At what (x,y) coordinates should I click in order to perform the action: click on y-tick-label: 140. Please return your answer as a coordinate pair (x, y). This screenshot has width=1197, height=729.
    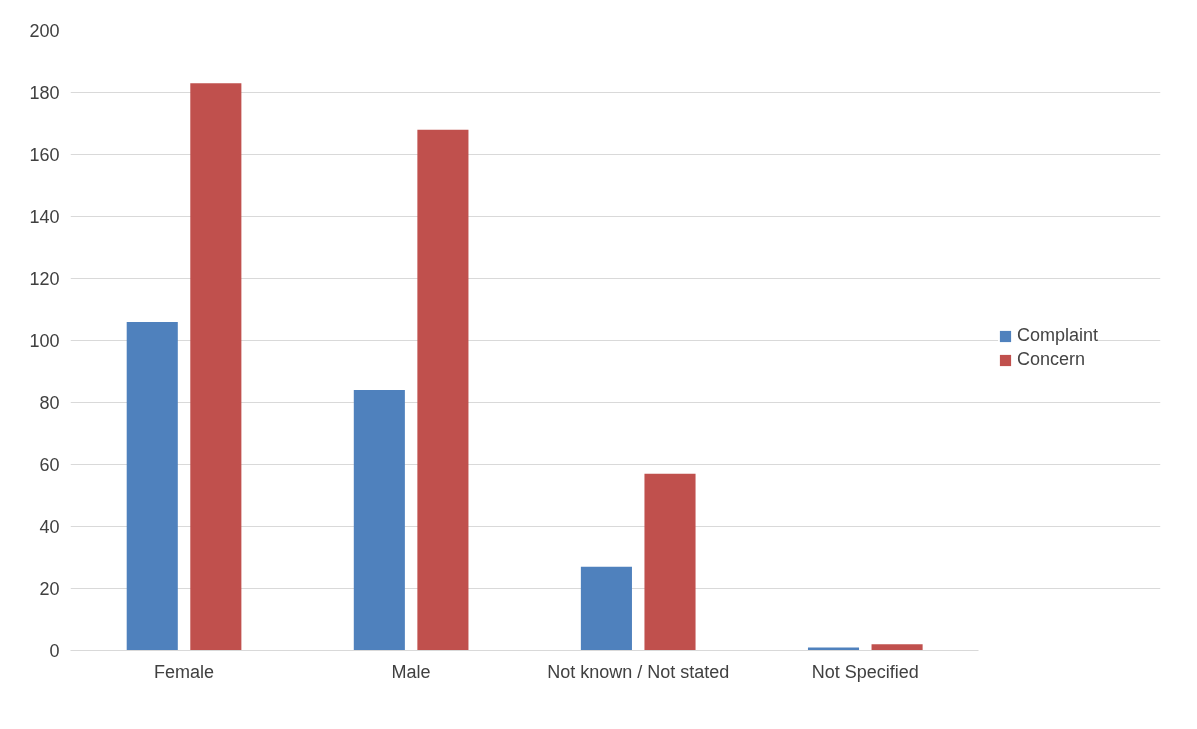
    Looking at the image, I should click on (44, 217).